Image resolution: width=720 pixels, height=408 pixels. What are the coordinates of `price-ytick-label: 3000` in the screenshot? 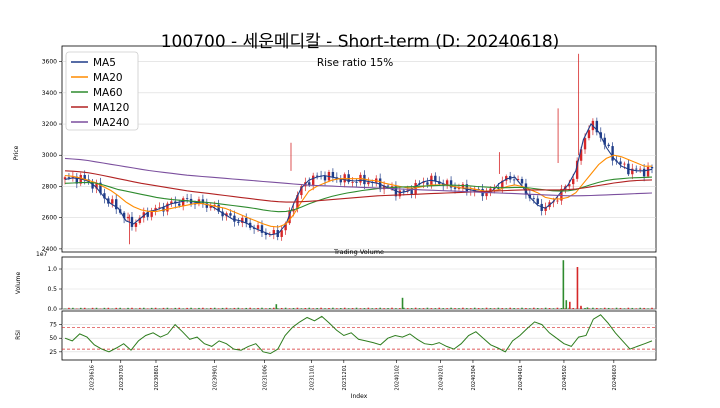 It's located at (49, 155).